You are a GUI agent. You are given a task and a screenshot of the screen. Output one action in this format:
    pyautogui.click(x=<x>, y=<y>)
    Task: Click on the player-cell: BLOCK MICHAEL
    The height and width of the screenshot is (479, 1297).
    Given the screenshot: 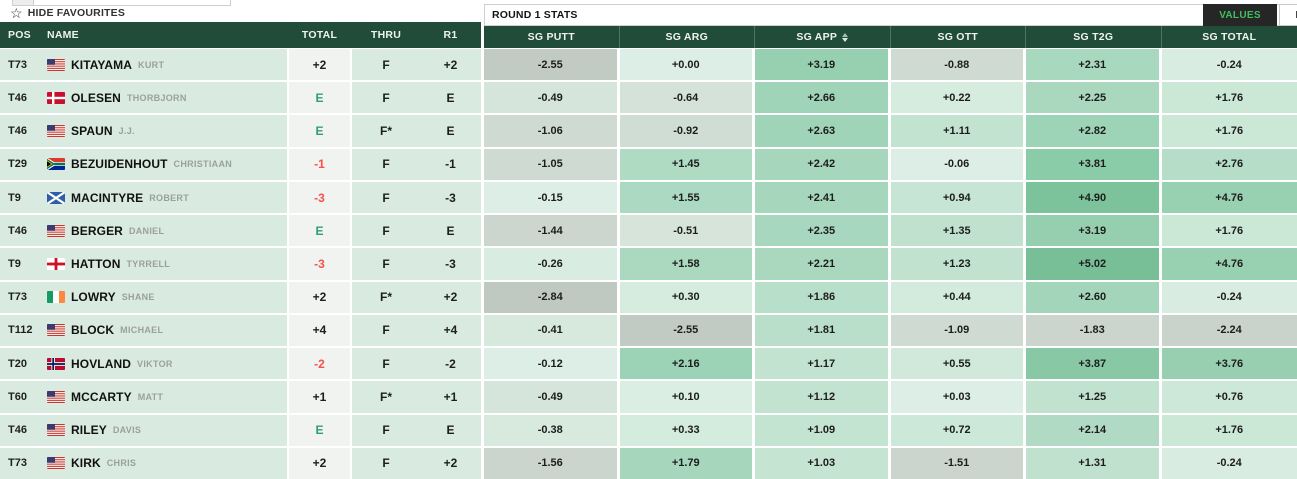 What is the action you would take?
    pyautogui.click(x=166, y=330)
    